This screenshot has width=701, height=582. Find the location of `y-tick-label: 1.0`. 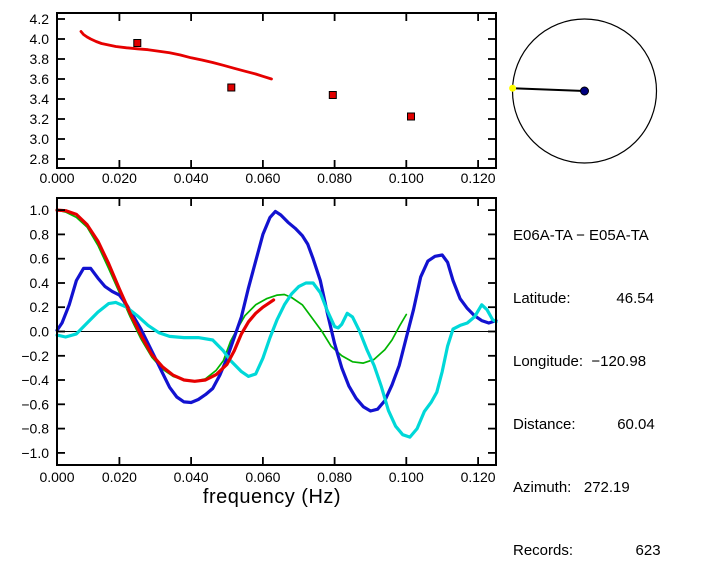

y-tick-label: 1.0 is located at coordinates (40, 210).